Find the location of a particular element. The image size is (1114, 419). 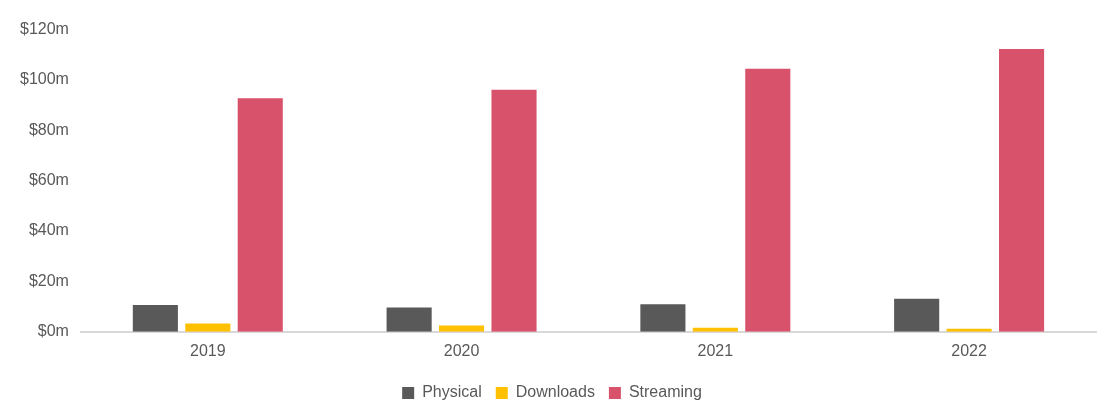

legend-label: Physical is located at coordinates (452, 392).